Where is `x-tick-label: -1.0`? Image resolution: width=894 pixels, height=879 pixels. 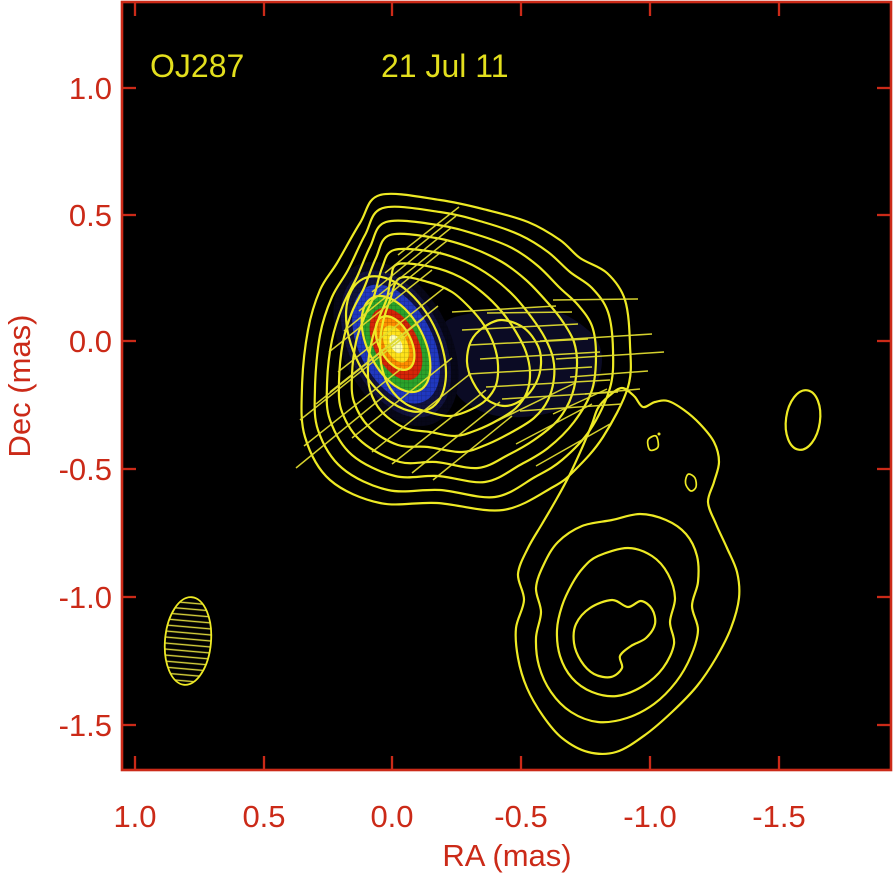
x-tick-label: -1.0 is located at coordinates (649, 816).